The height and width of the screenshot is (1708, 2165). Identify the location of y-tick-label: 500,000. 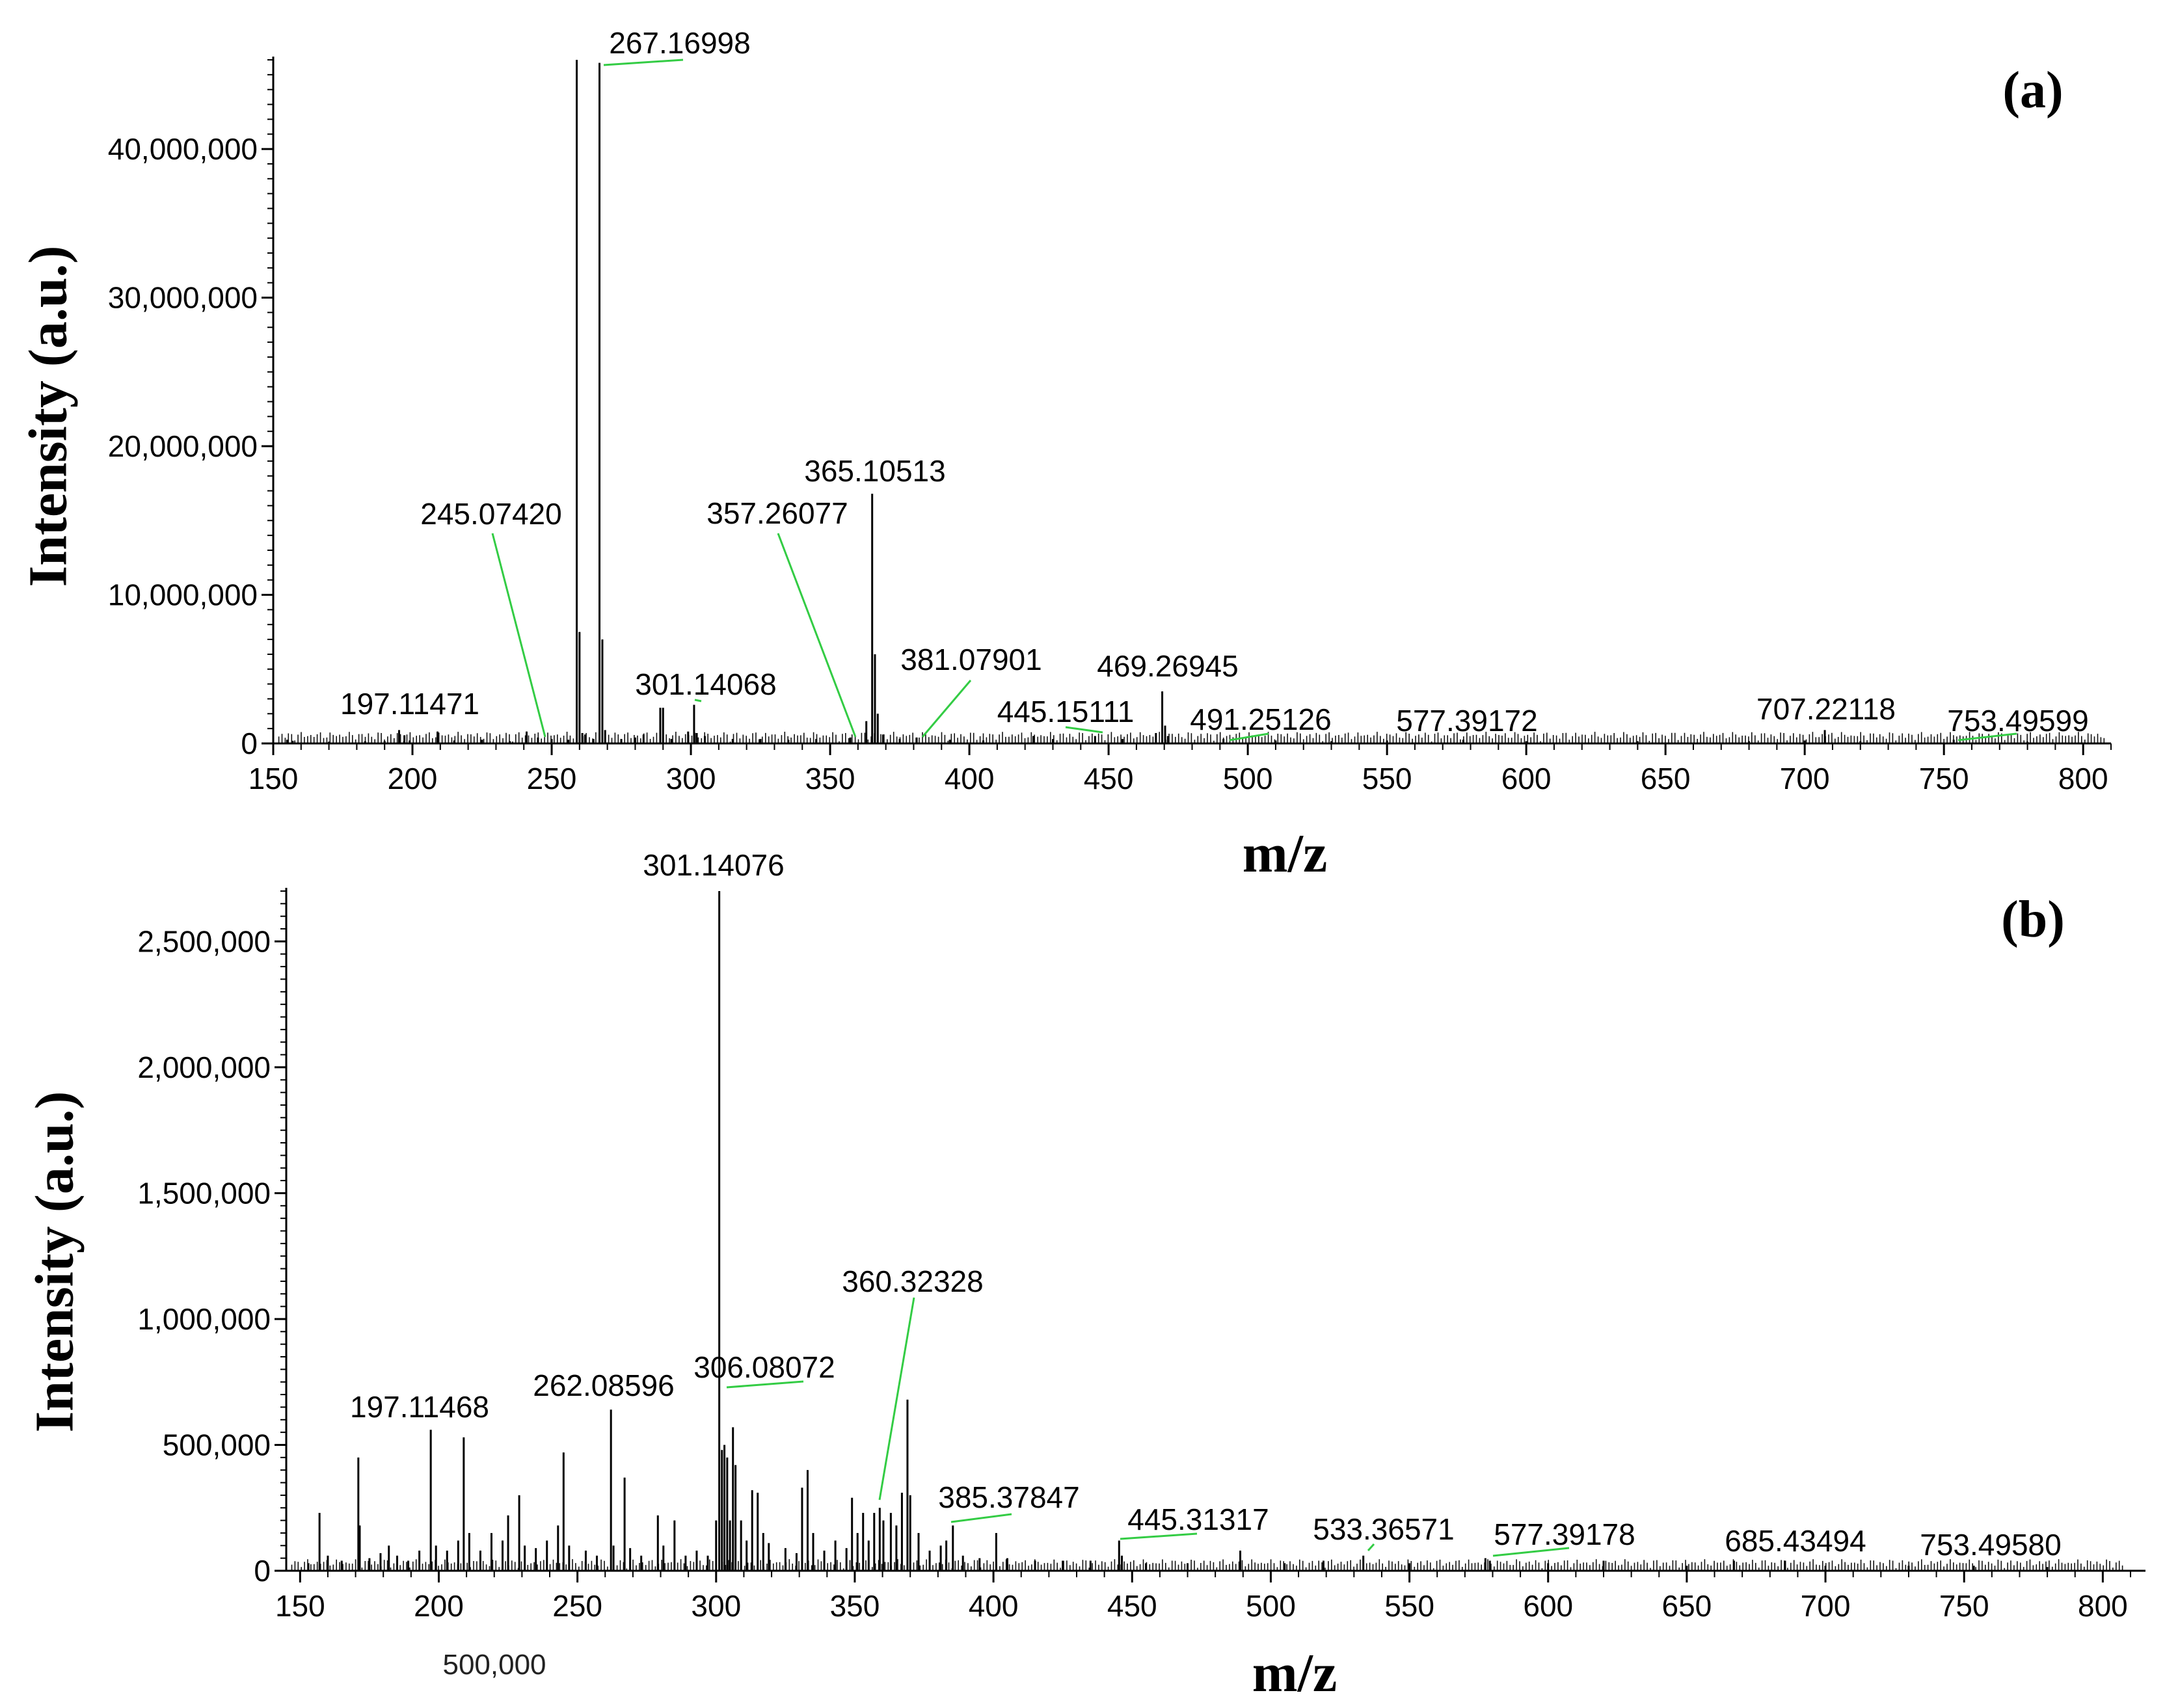
(217, 1444).